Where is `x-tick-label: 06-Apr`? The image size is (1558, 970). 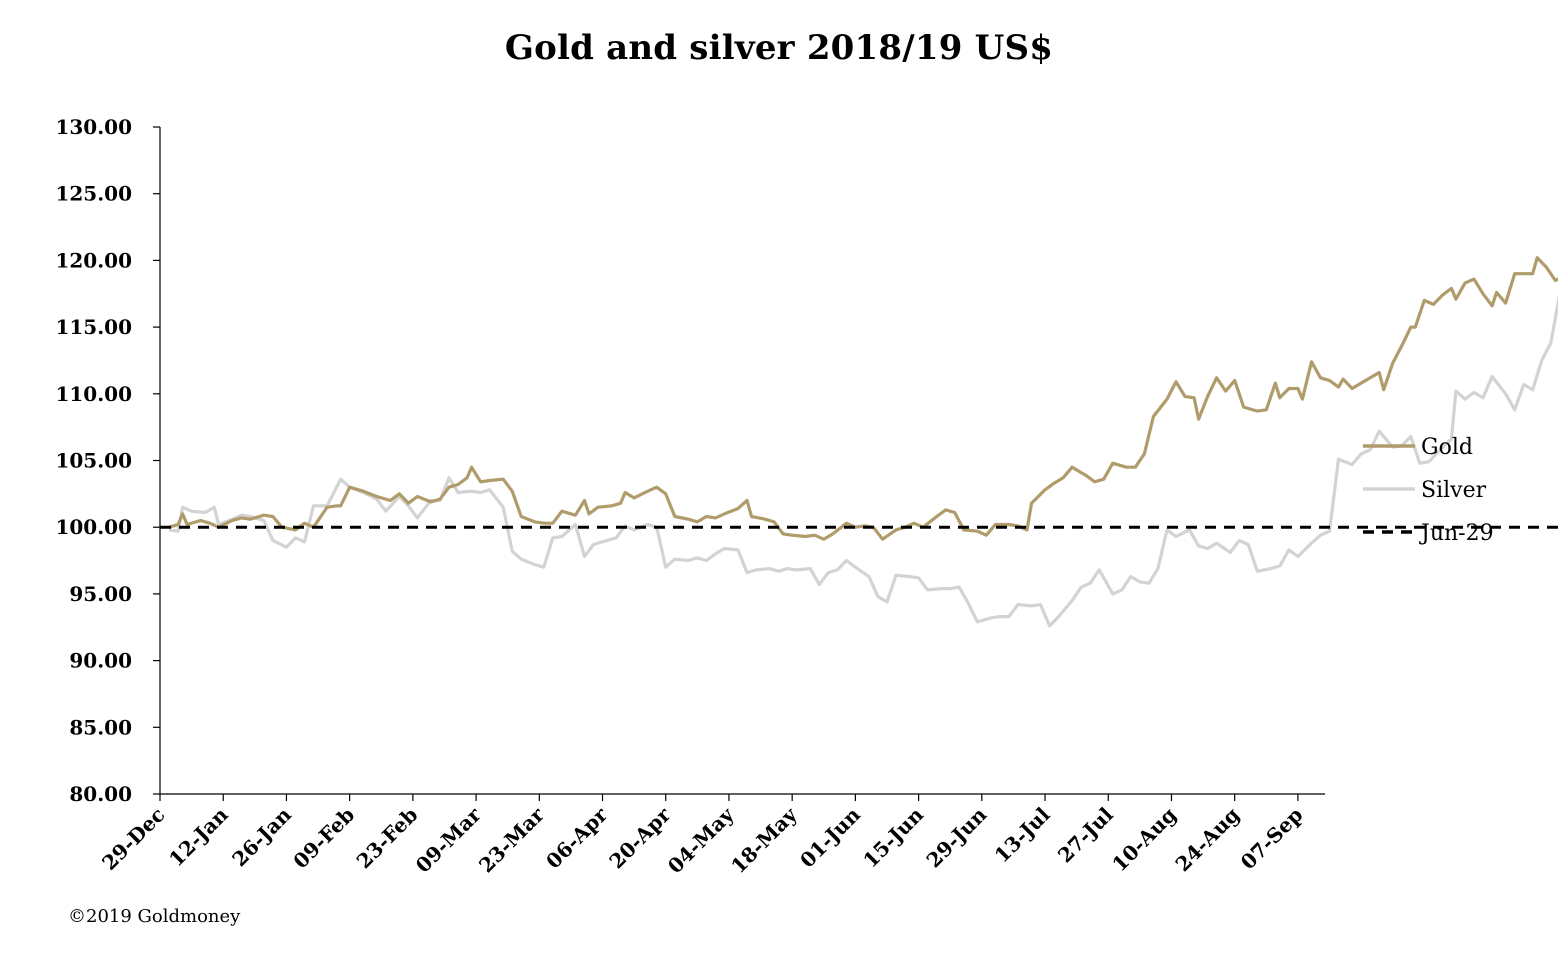
x-tick-label: 06-Apr is located at coordinates (576, 837).